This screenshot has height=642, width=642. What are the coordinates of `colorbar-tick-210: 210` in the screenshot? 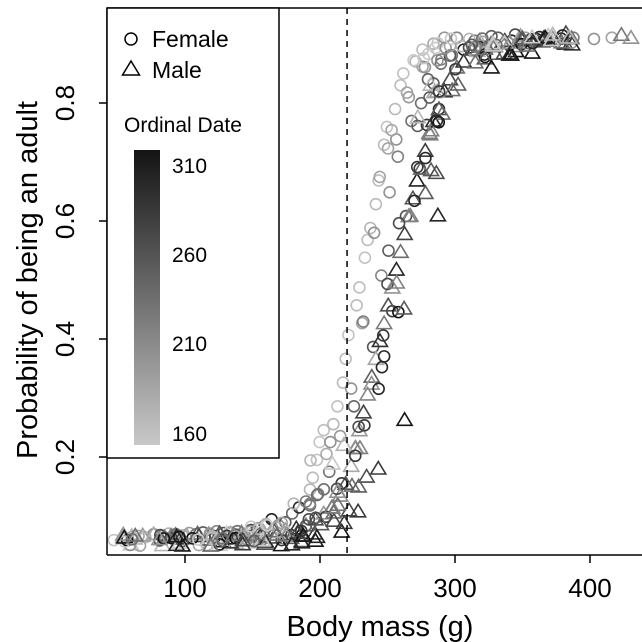 It's located at (189, 344).